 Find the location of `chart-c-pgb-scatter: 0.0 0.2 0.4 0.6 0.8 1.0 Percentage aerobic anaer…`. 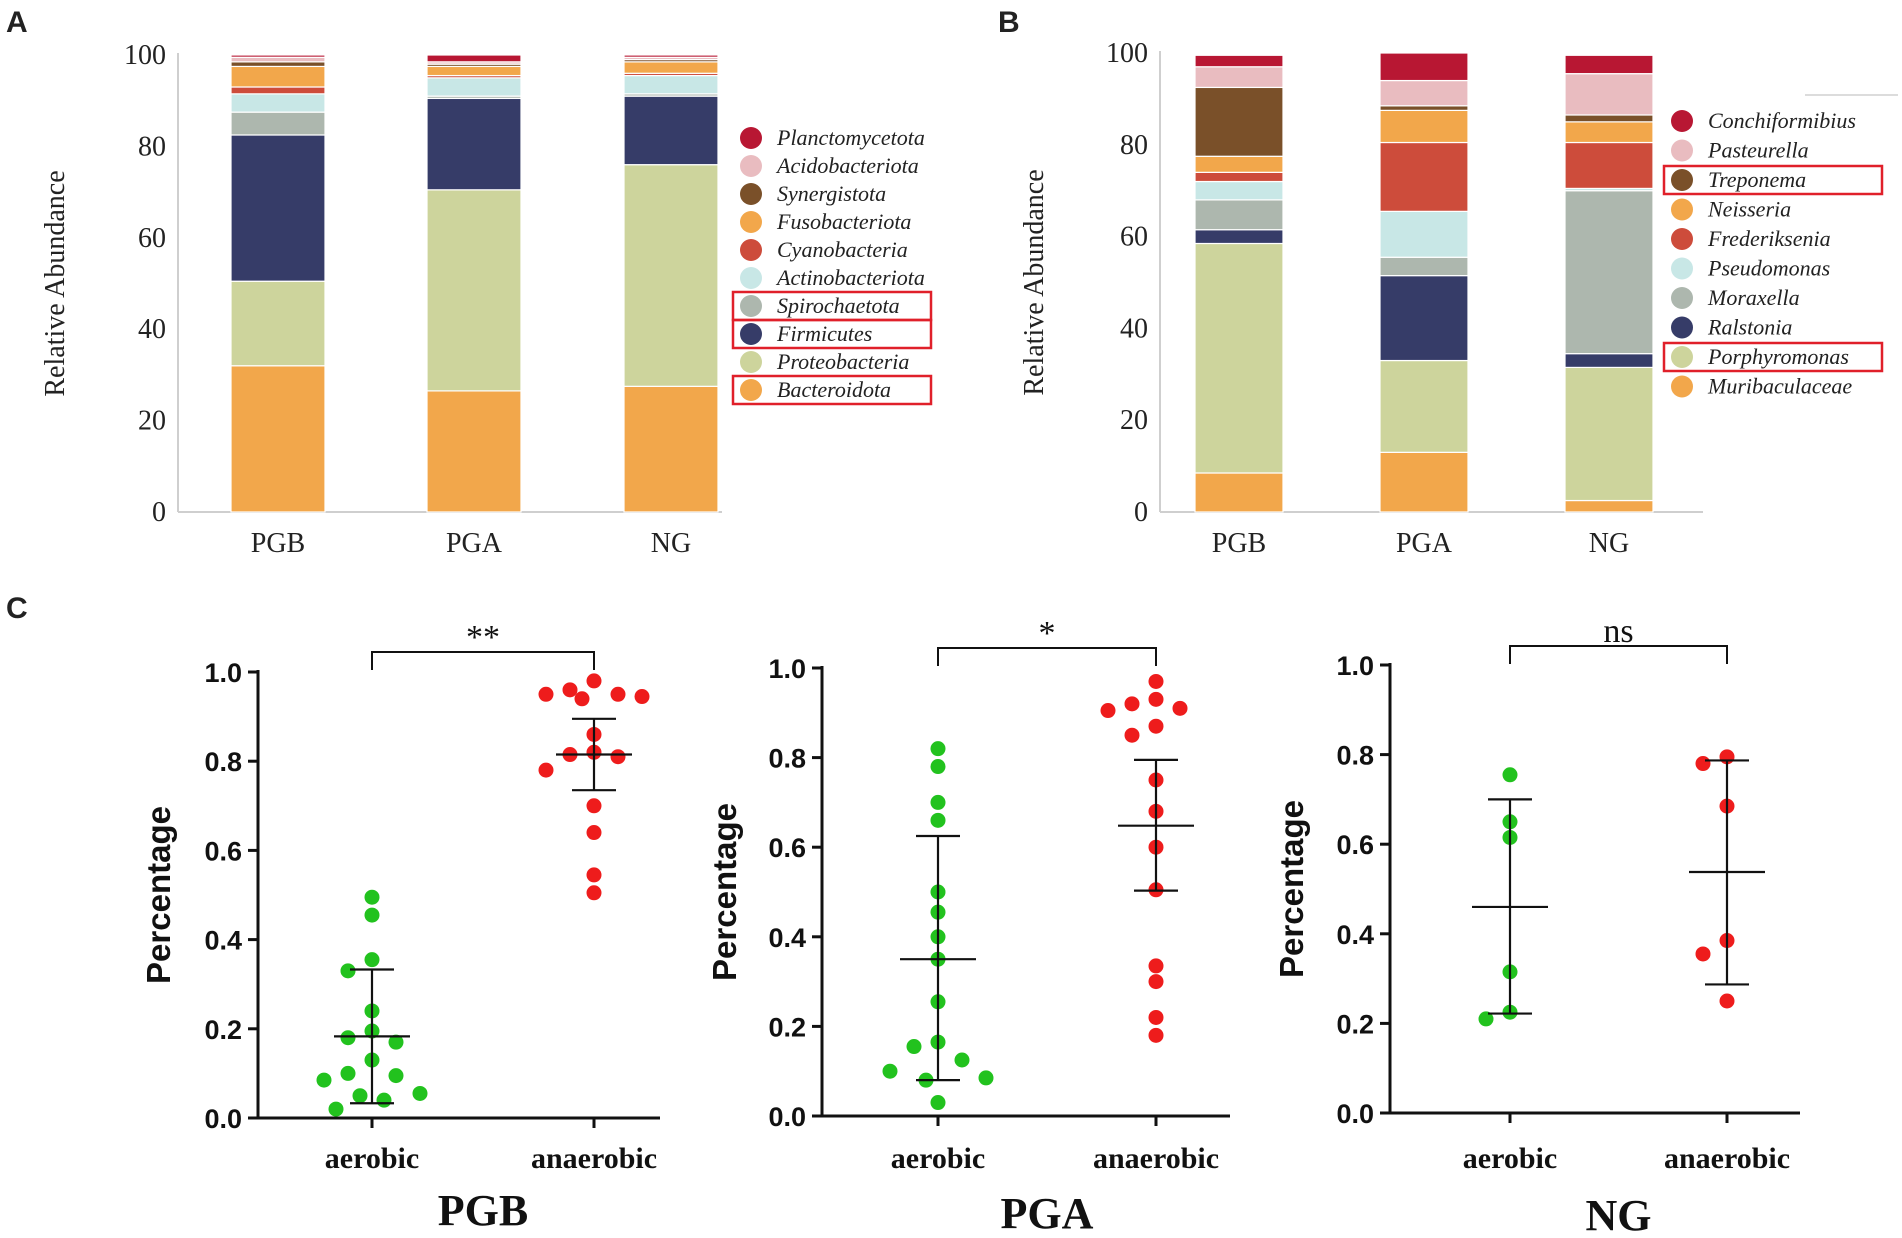

chart-c-pgb-scatter: 0.0 0.2 0.4 0.6 0.8 1.0 Percentage aerobic anaer… is located at coordinates (400, 927).